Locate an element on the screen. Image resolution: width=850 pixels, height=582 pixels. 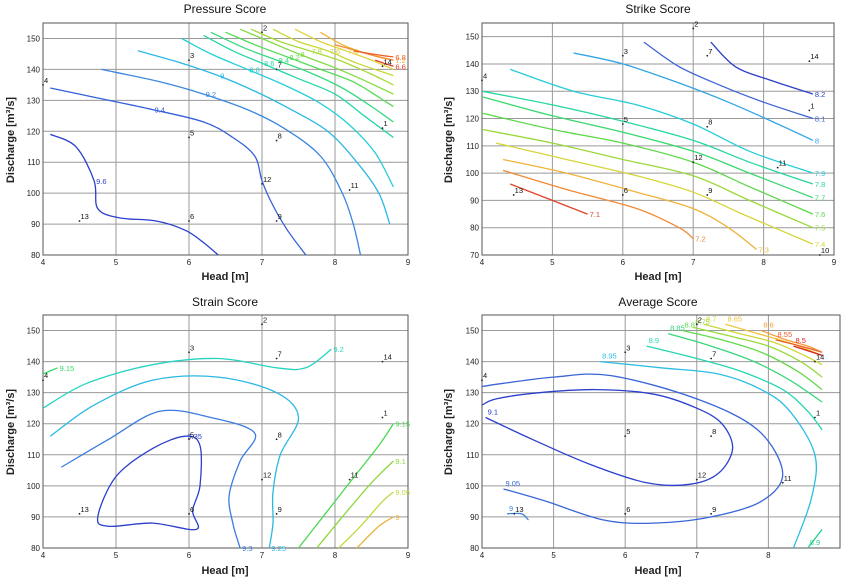
average-xtick-label: 5 is located at coordinates (553, 555).